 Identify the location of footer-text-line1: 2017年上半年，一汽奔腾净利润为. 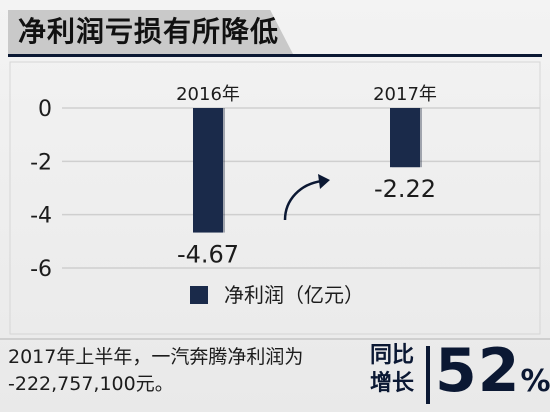
(156, 357).